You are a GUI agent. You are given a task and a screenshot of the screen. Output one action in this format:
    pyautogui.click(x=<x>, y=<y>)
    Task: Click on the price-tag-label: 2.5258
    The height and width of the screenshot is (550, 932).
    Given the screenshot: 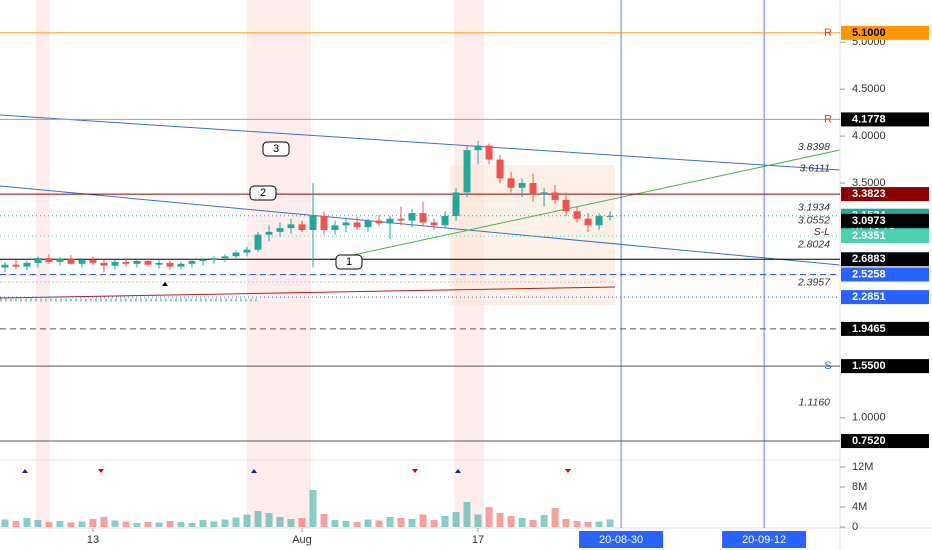 What is the action you would take?
    pyautogui.click(x=869, y=274)
    